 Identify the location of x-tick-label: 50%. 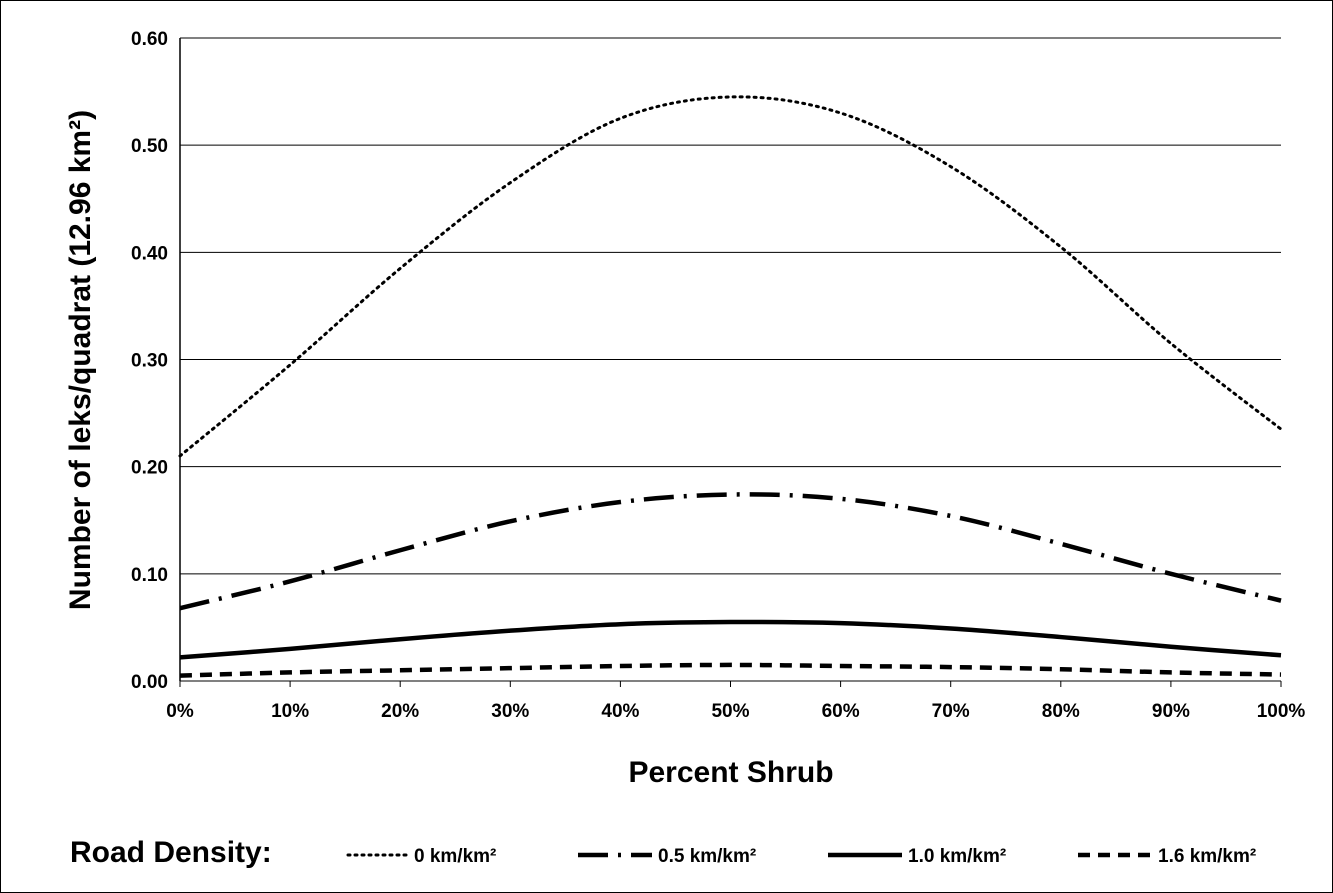
(730, 711).